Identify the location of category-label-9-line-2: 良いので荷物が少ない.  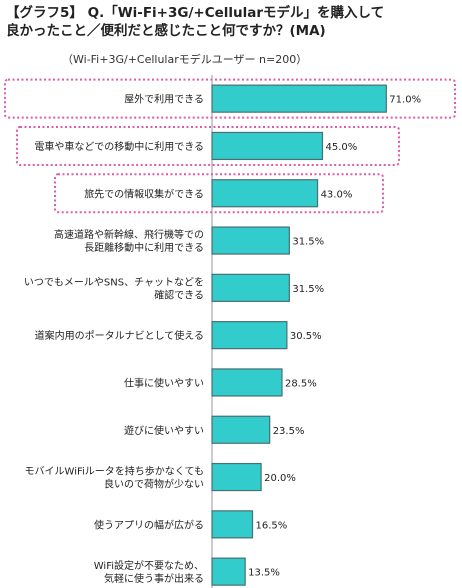
(154, 484).